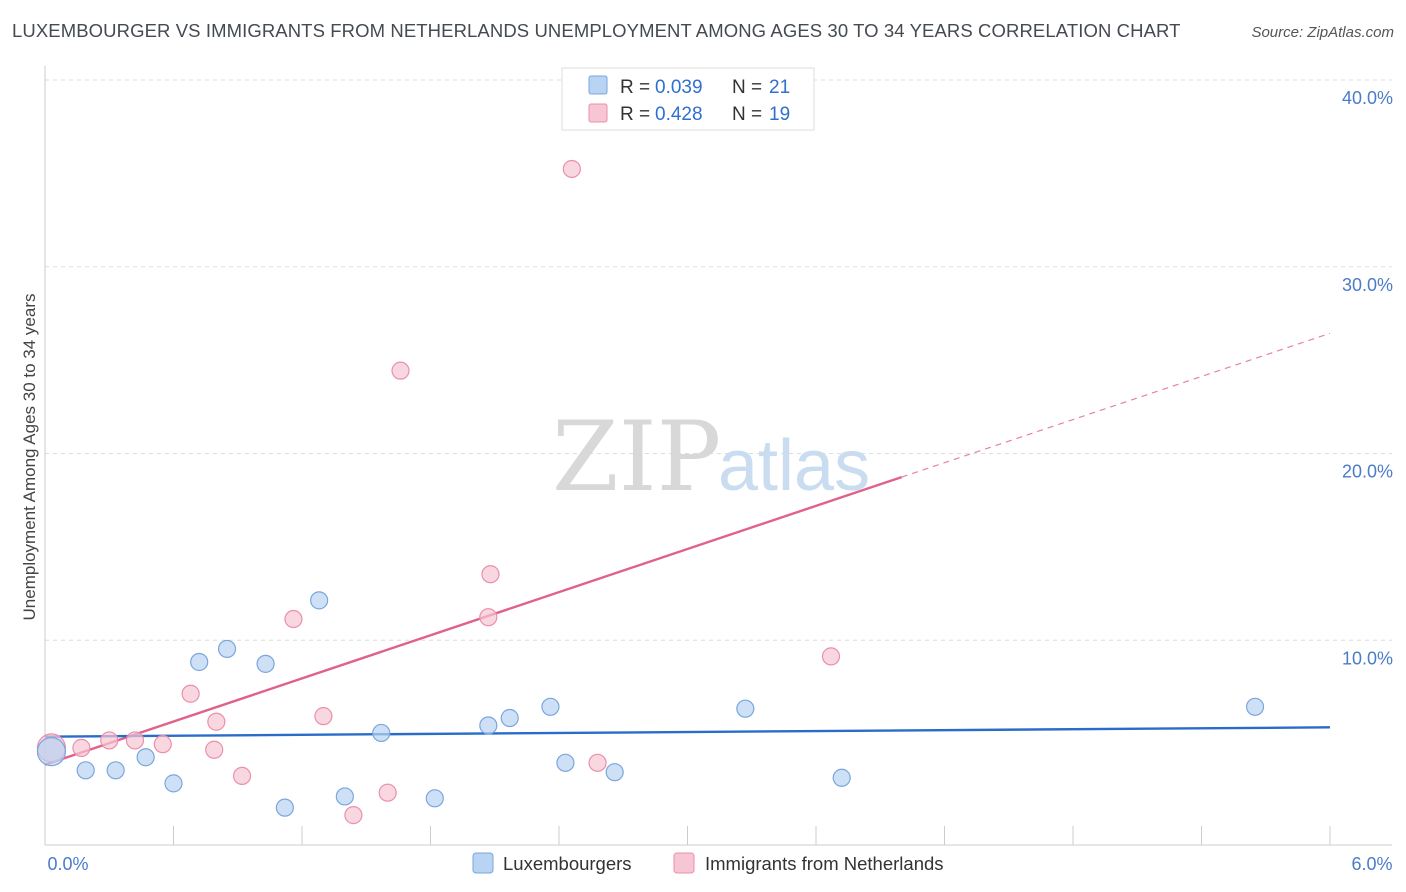 This screenshot has width=1406, height=892. I want to click on legend-r-value-2: 0.428, so click(679, 114).